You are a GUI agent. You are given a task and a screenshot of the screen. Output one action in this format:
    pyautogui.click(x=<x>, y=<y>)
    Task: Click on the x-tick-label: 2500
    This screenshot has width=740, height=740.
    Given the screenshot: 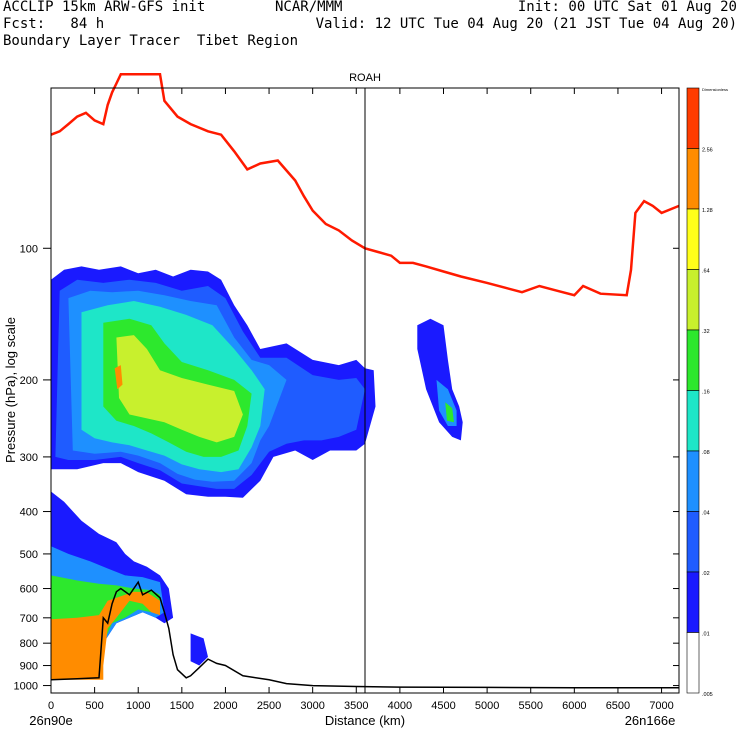 What is the action you would take?
    pyautogui.click(x=269, y=706)
    